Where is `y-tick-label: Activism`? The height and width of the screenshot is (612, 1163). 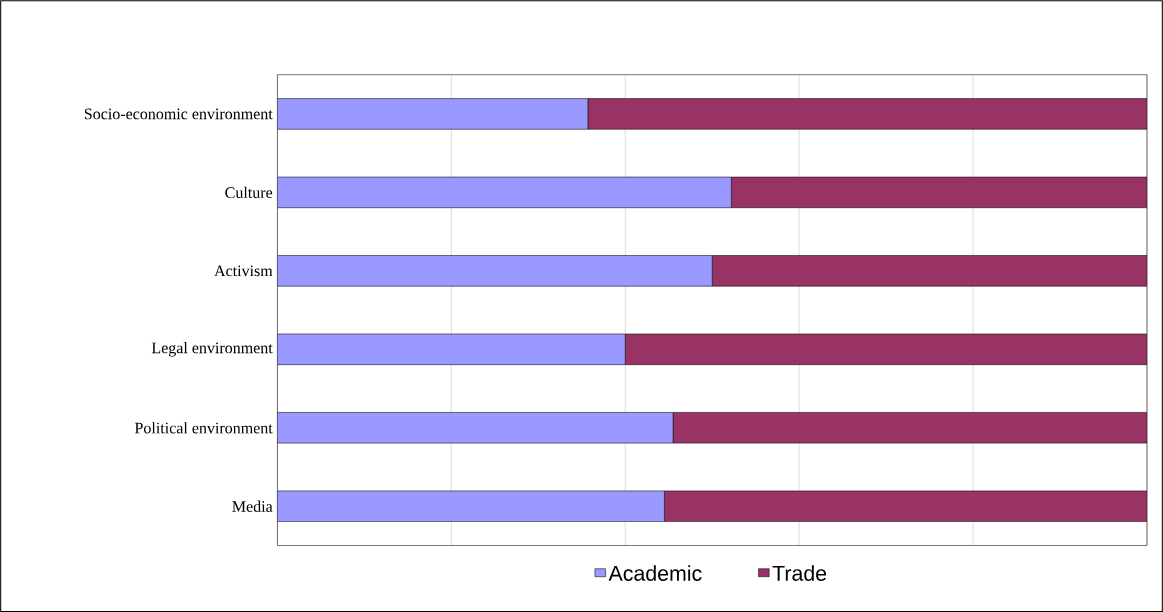 y-tick-label: Activism is located at coordinates (243, 271).